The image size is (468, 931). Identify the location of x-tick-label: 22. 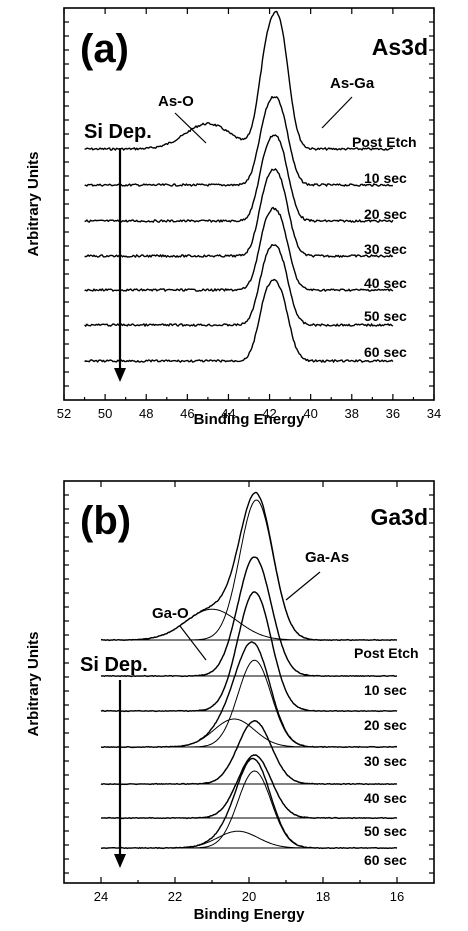
(175, 896).